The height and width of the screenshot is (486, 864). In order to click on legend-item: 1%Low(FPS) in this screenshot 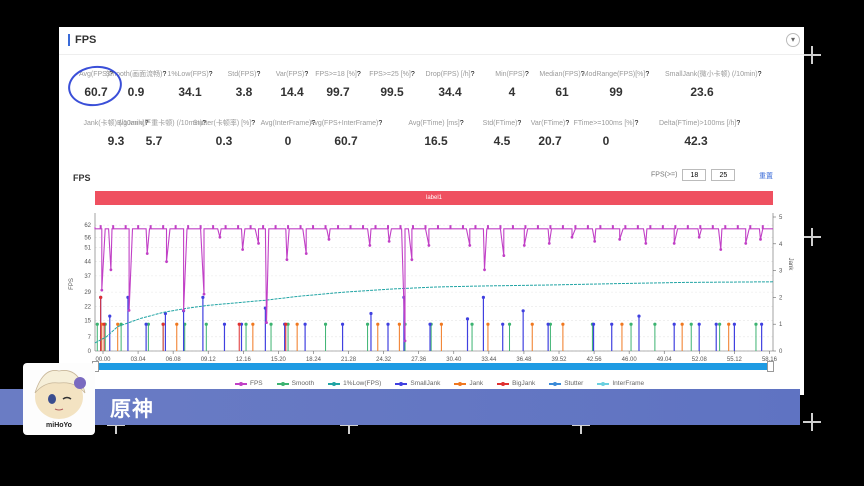, I will do `click(354, 383)`.